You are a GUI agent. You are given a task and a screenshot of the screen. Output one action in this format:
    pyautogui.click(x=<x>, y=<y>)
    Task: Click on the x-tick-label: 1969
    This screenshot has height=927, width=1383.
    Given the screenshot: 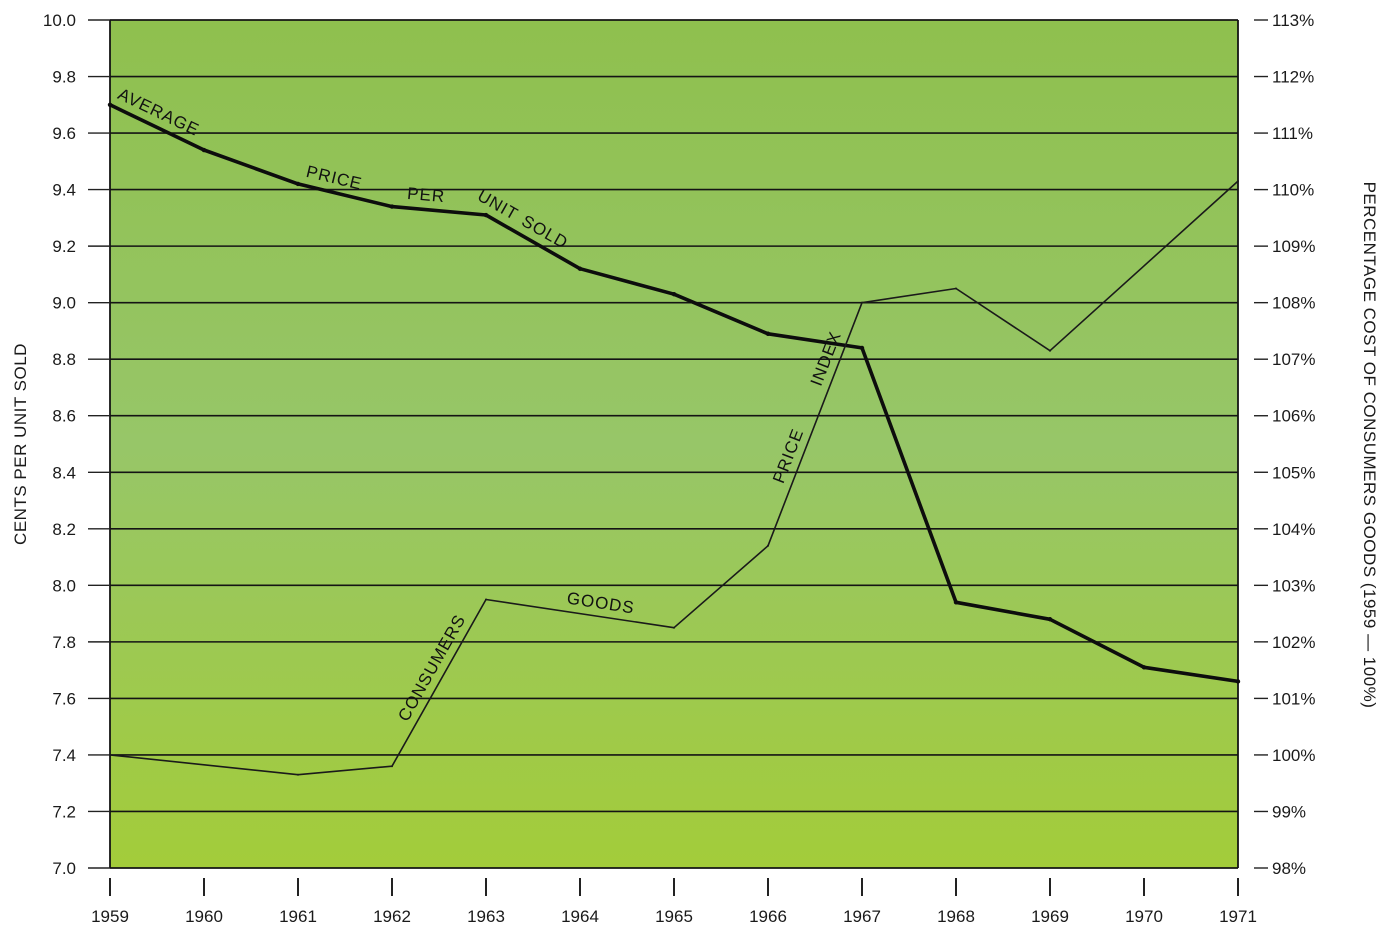 What is the action you would take?
    pyautogui.click(x=1050, y=916)
    